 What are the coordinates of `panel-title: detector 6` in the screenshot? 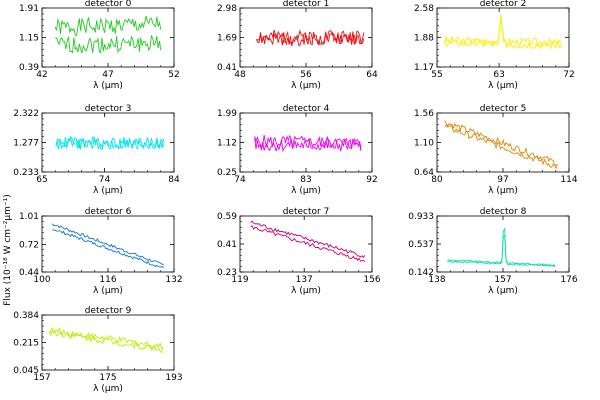 It's located at (108, 212).